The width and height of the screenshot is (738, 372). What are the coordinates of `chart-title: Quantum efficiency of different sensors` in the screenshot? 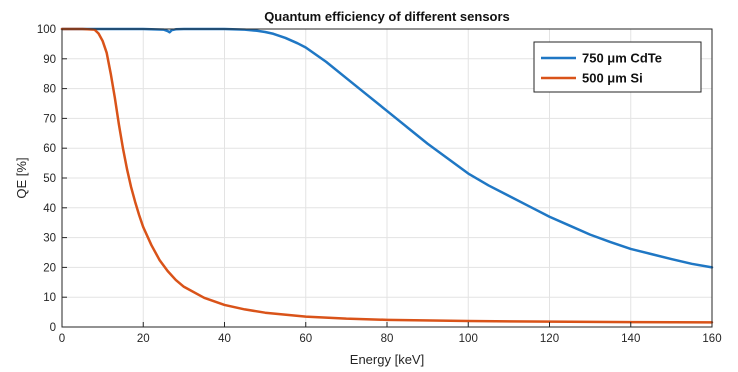 It's located at (387, 16).